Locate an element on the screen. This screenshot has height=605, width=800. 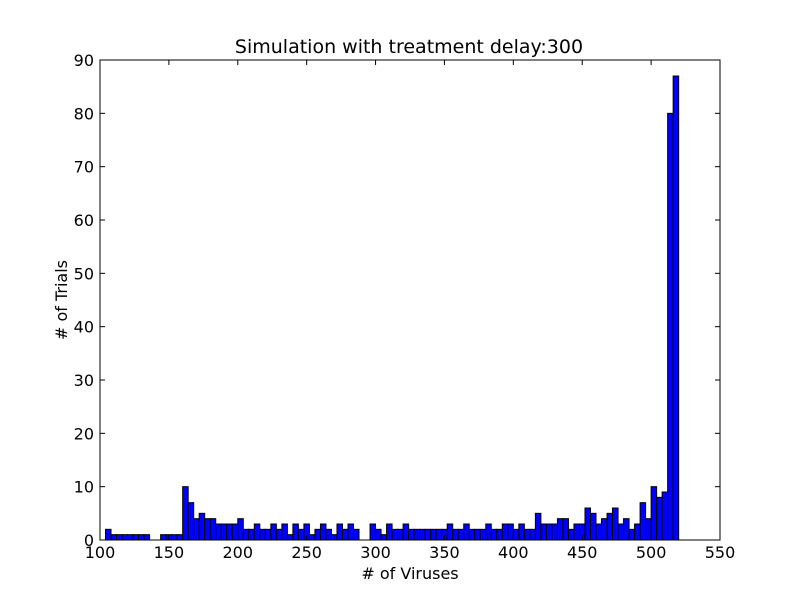
y-tick-label: 30 is located at coordinates (84, 380).